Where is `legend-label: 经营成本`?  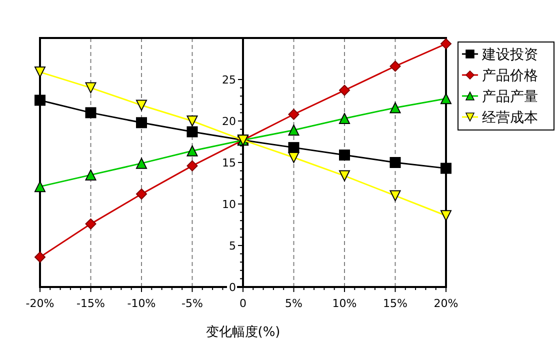
legend-label: 经营成本 is located at coordinates (510, 118).